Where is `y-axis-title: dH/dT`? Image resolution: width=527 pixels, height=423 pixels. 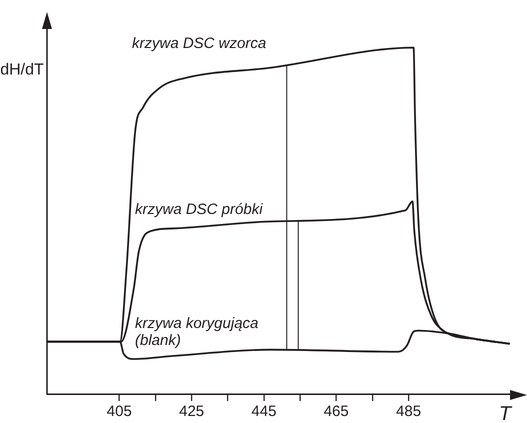
y-axis-title: dH/dT is located at coordinates (22, 69).